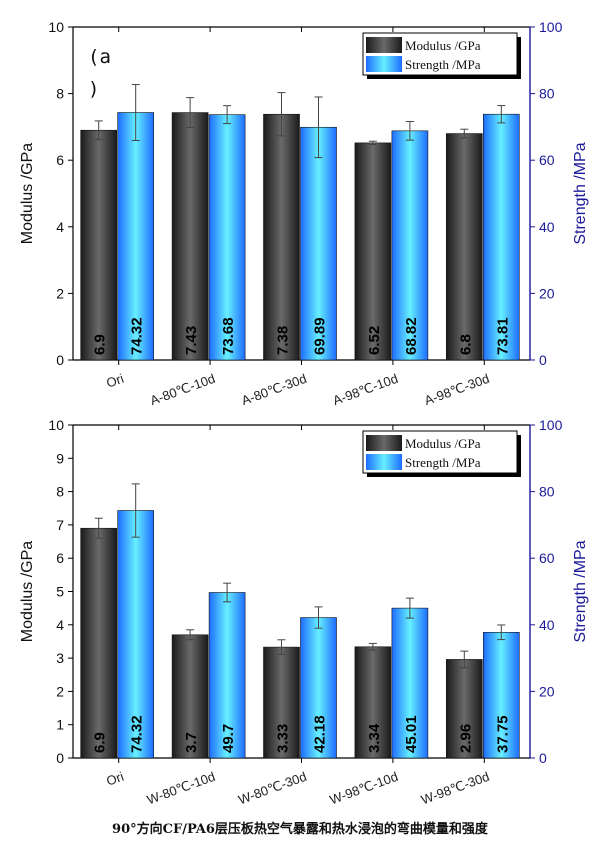  Describe the element at coordinates (374, 738) in the screenshot. I see `bar-value-label: 3.34` at that location.